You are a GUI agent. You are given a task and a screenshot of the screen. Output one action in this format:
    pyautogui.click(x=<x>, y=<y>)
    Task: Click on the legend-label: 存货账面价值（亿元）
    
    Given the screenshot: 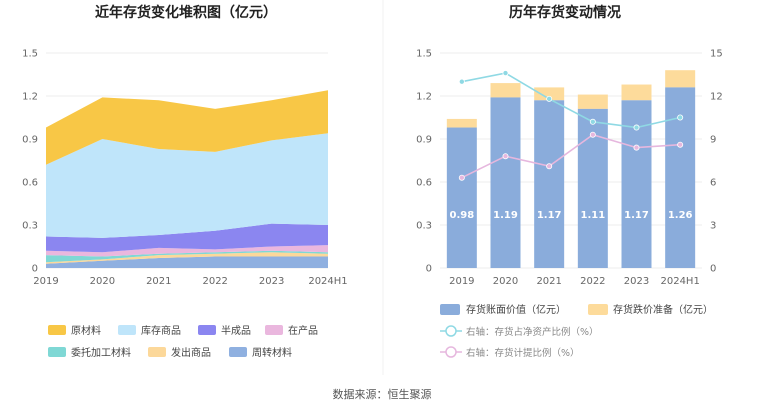 What is the action you would take?
    pyautogui.click(x=516, y=309)
    